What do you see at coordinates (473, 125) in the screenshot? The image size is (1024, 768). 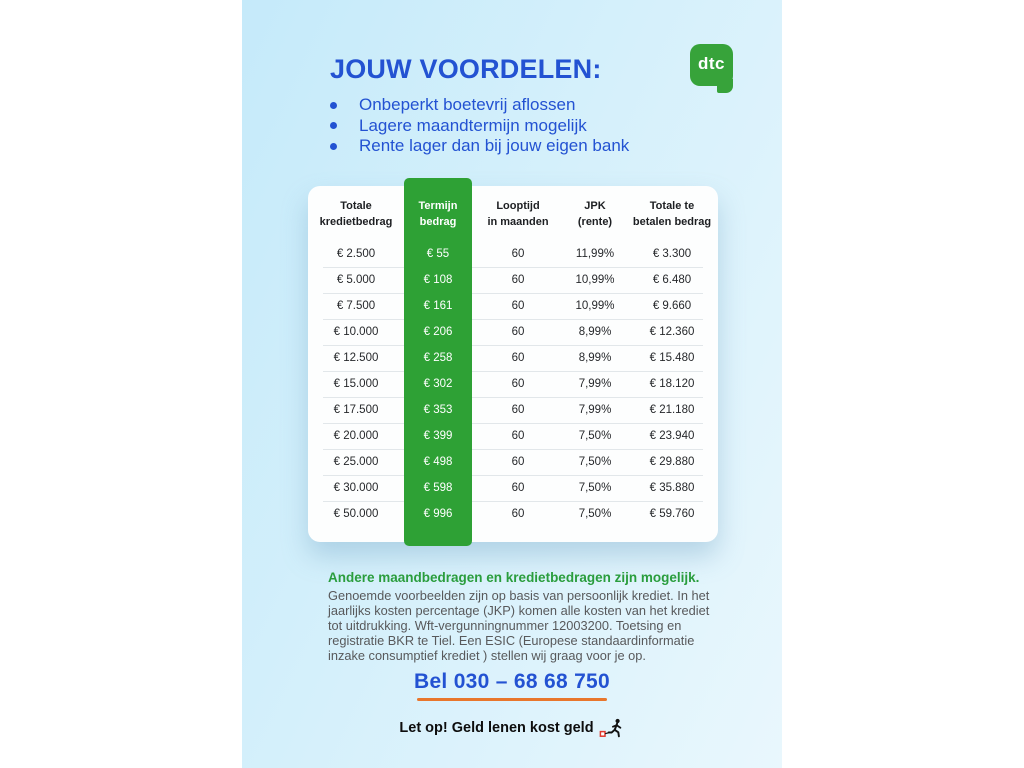 I see `benefit-text: Lagere maandtermijn mogelijk` at bounding box center [473, 125].